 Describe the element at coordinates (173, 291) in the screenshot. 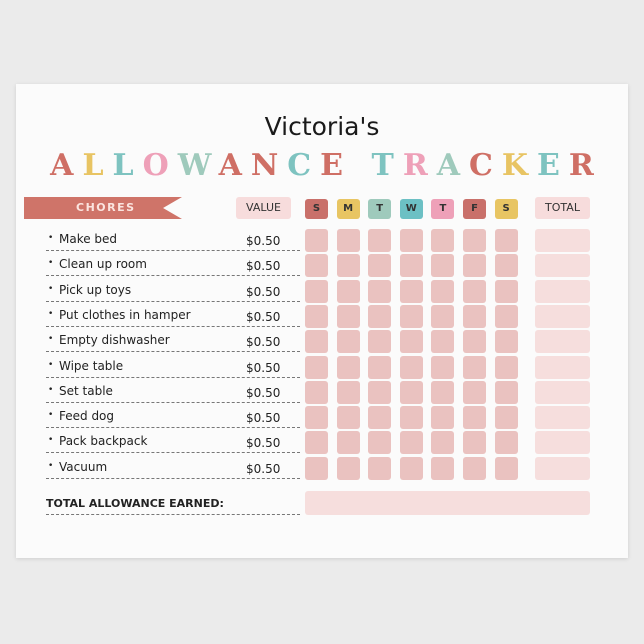

I see `chore-row: • Pick up toys $0.50` at that location.